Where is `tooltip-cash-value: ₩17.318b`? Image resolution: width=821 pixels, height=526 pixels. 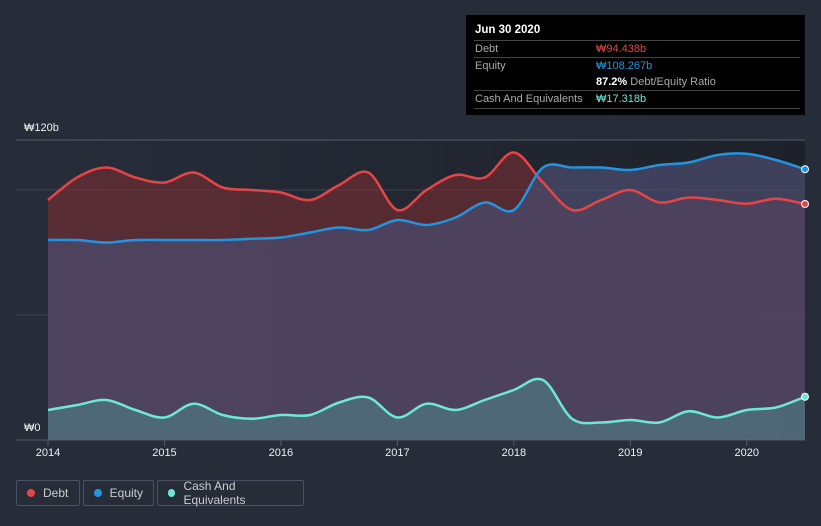
tooltip-cash-value: ₩17.318b is located at coordinates (621, 99).